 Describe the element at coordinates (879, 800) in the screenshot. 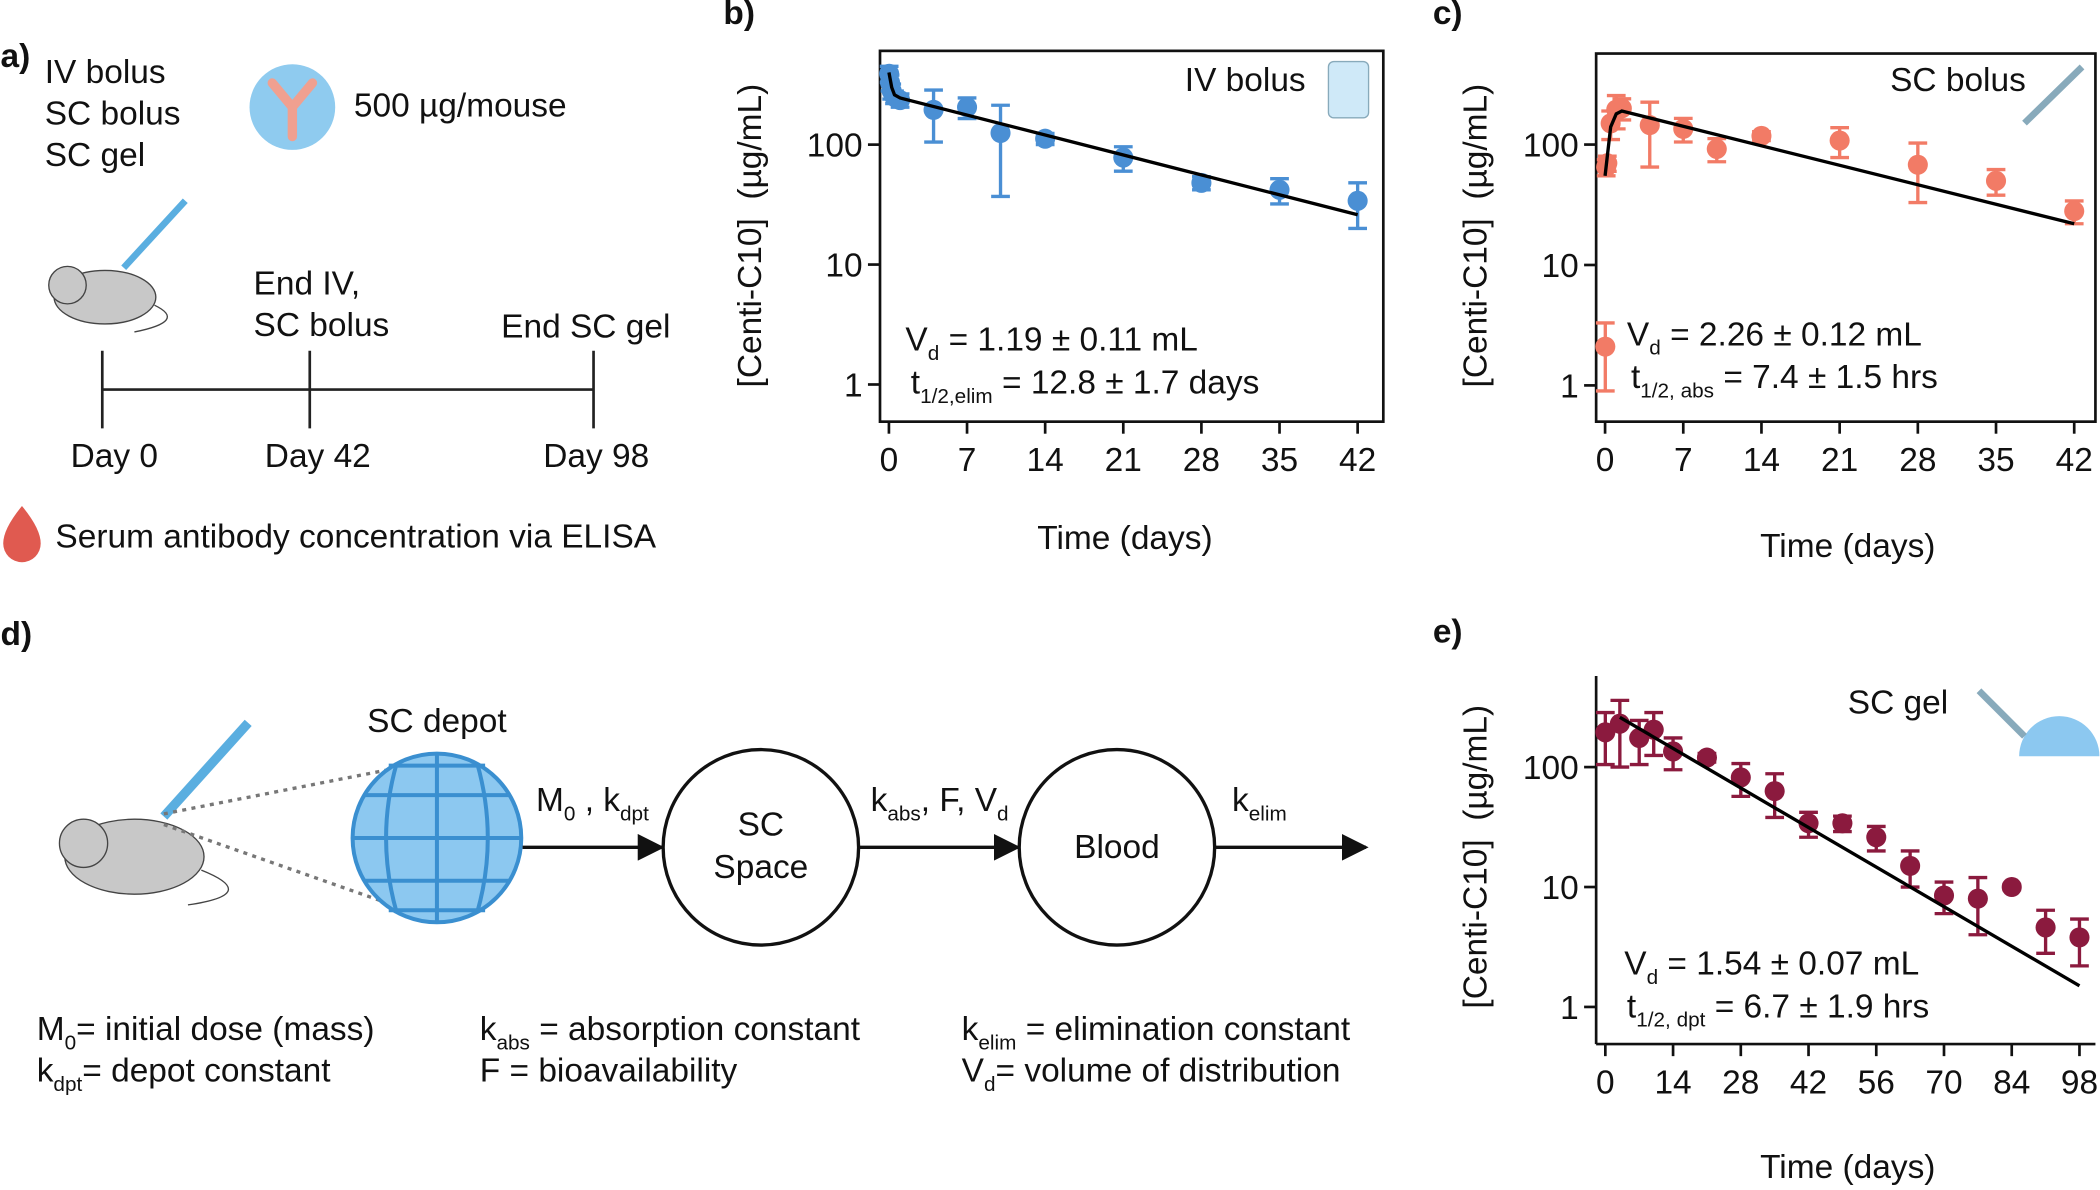

I see `arrow-label-part: k` at that location.